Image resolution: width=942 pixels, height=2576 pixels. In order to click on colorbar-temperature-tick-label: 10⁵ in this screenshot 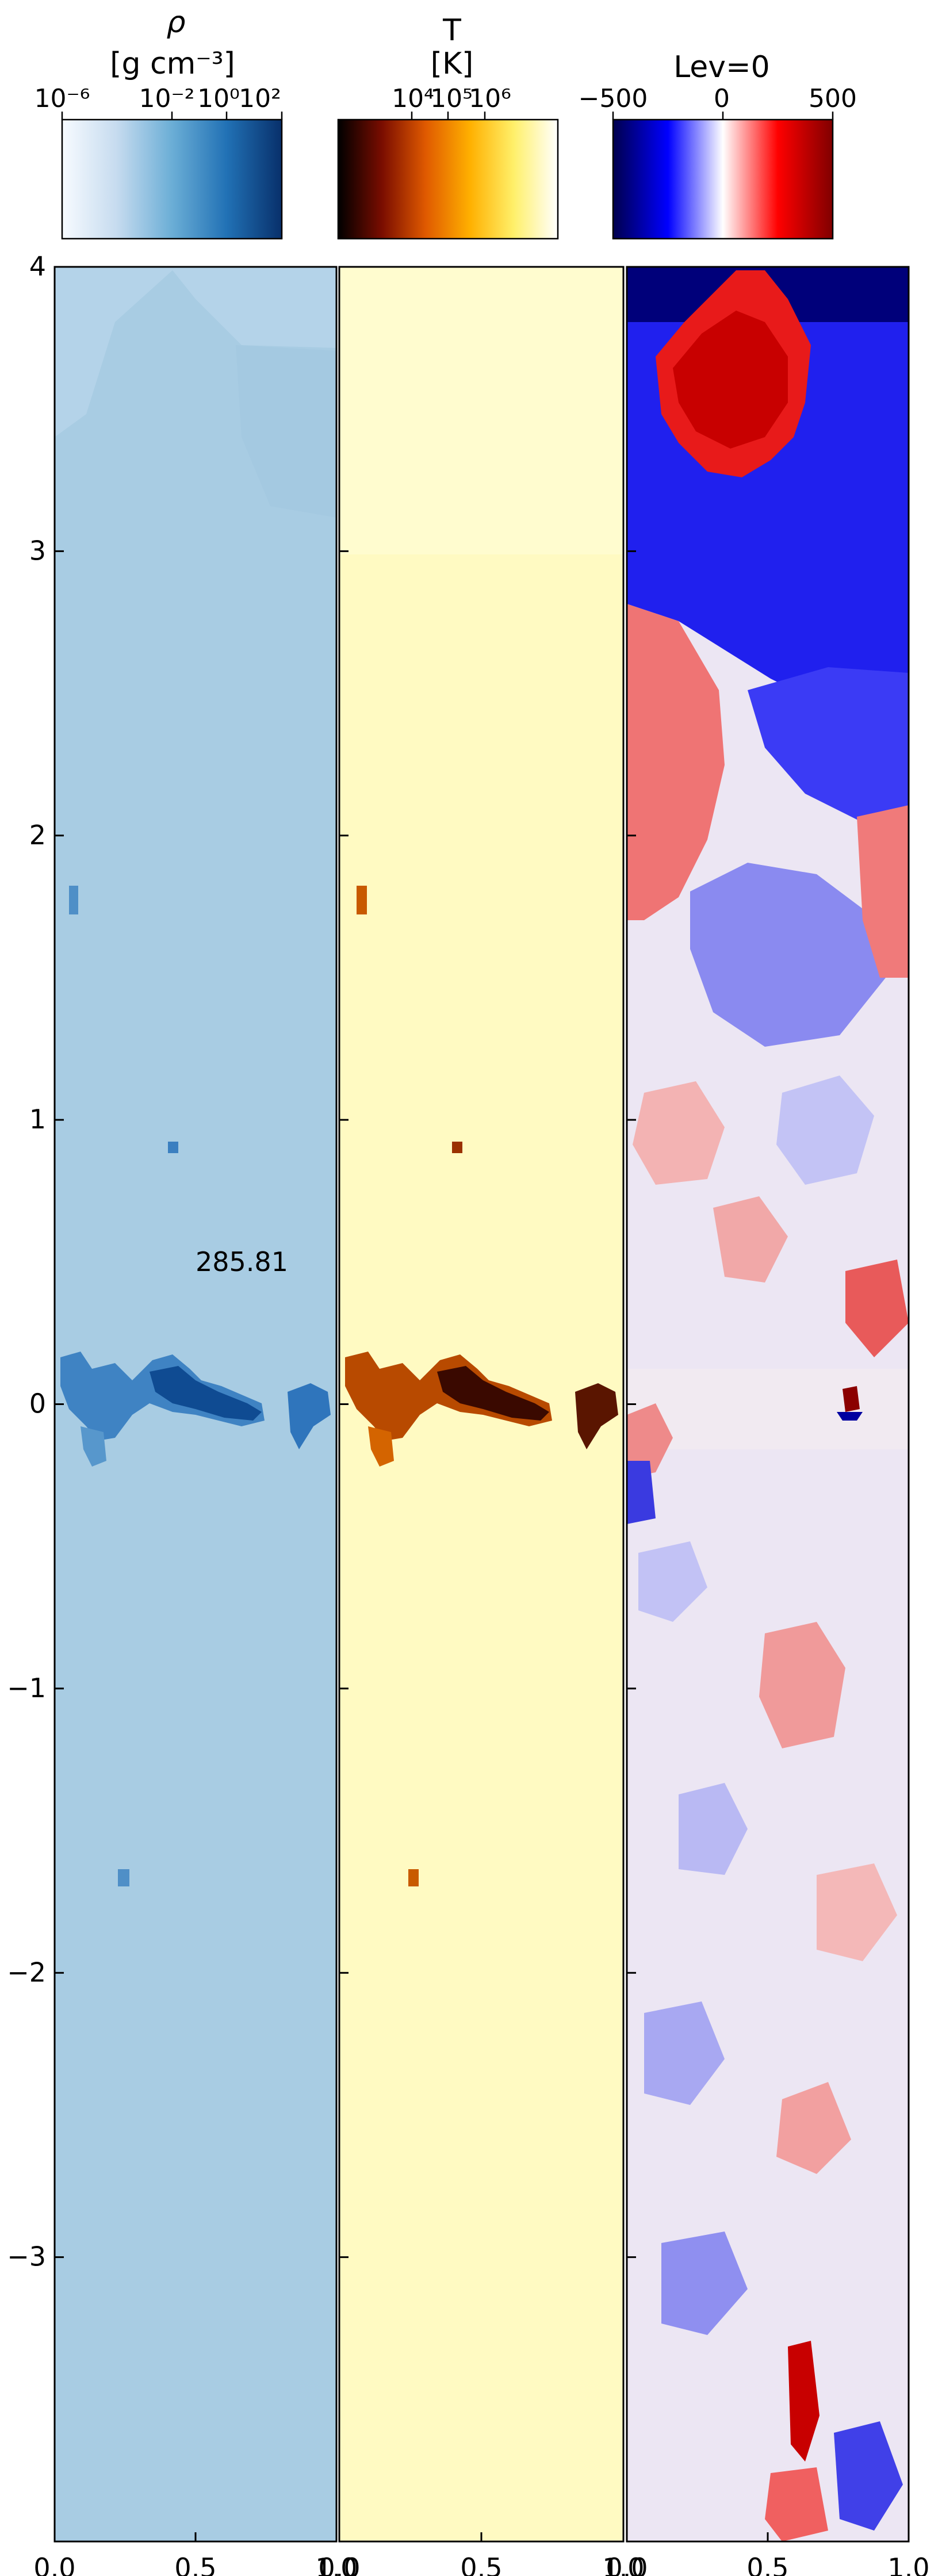, I will do `click(451, 98)`.